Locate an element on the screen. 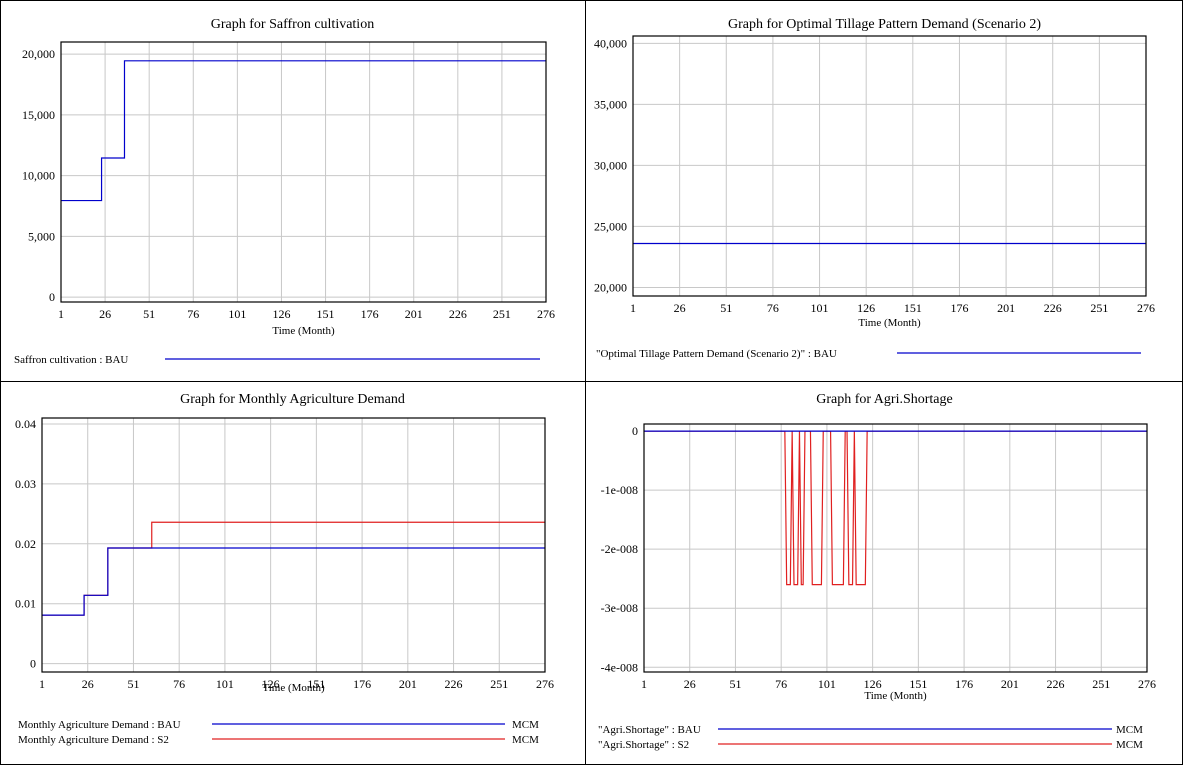 Image resolution: width=1183 pixels, height=770 pixels. y-tick-label: 25,000 is located at coordinates (610, 226).